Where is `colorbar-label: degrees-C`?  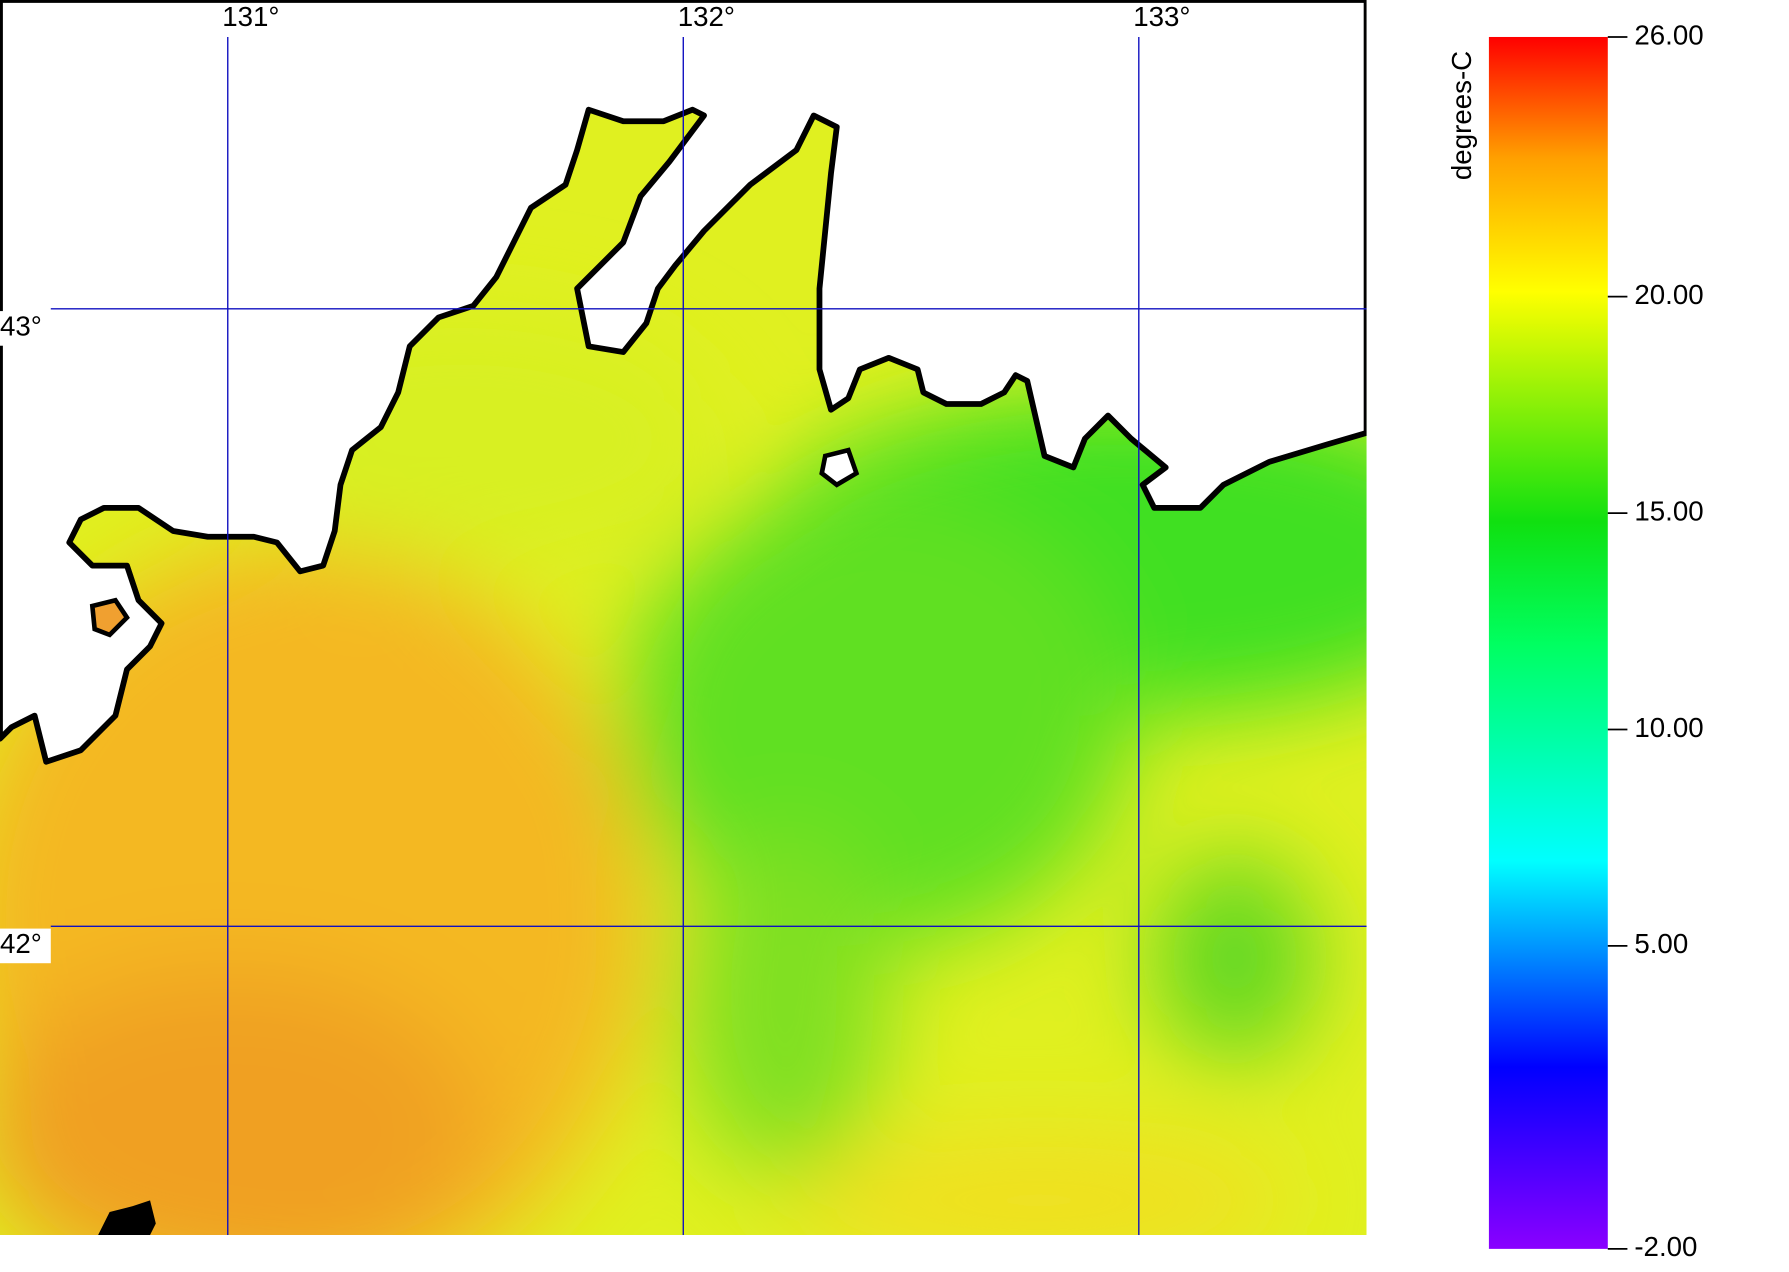
colorbar-label: degrees-C is located at coordinates (1461, 115).